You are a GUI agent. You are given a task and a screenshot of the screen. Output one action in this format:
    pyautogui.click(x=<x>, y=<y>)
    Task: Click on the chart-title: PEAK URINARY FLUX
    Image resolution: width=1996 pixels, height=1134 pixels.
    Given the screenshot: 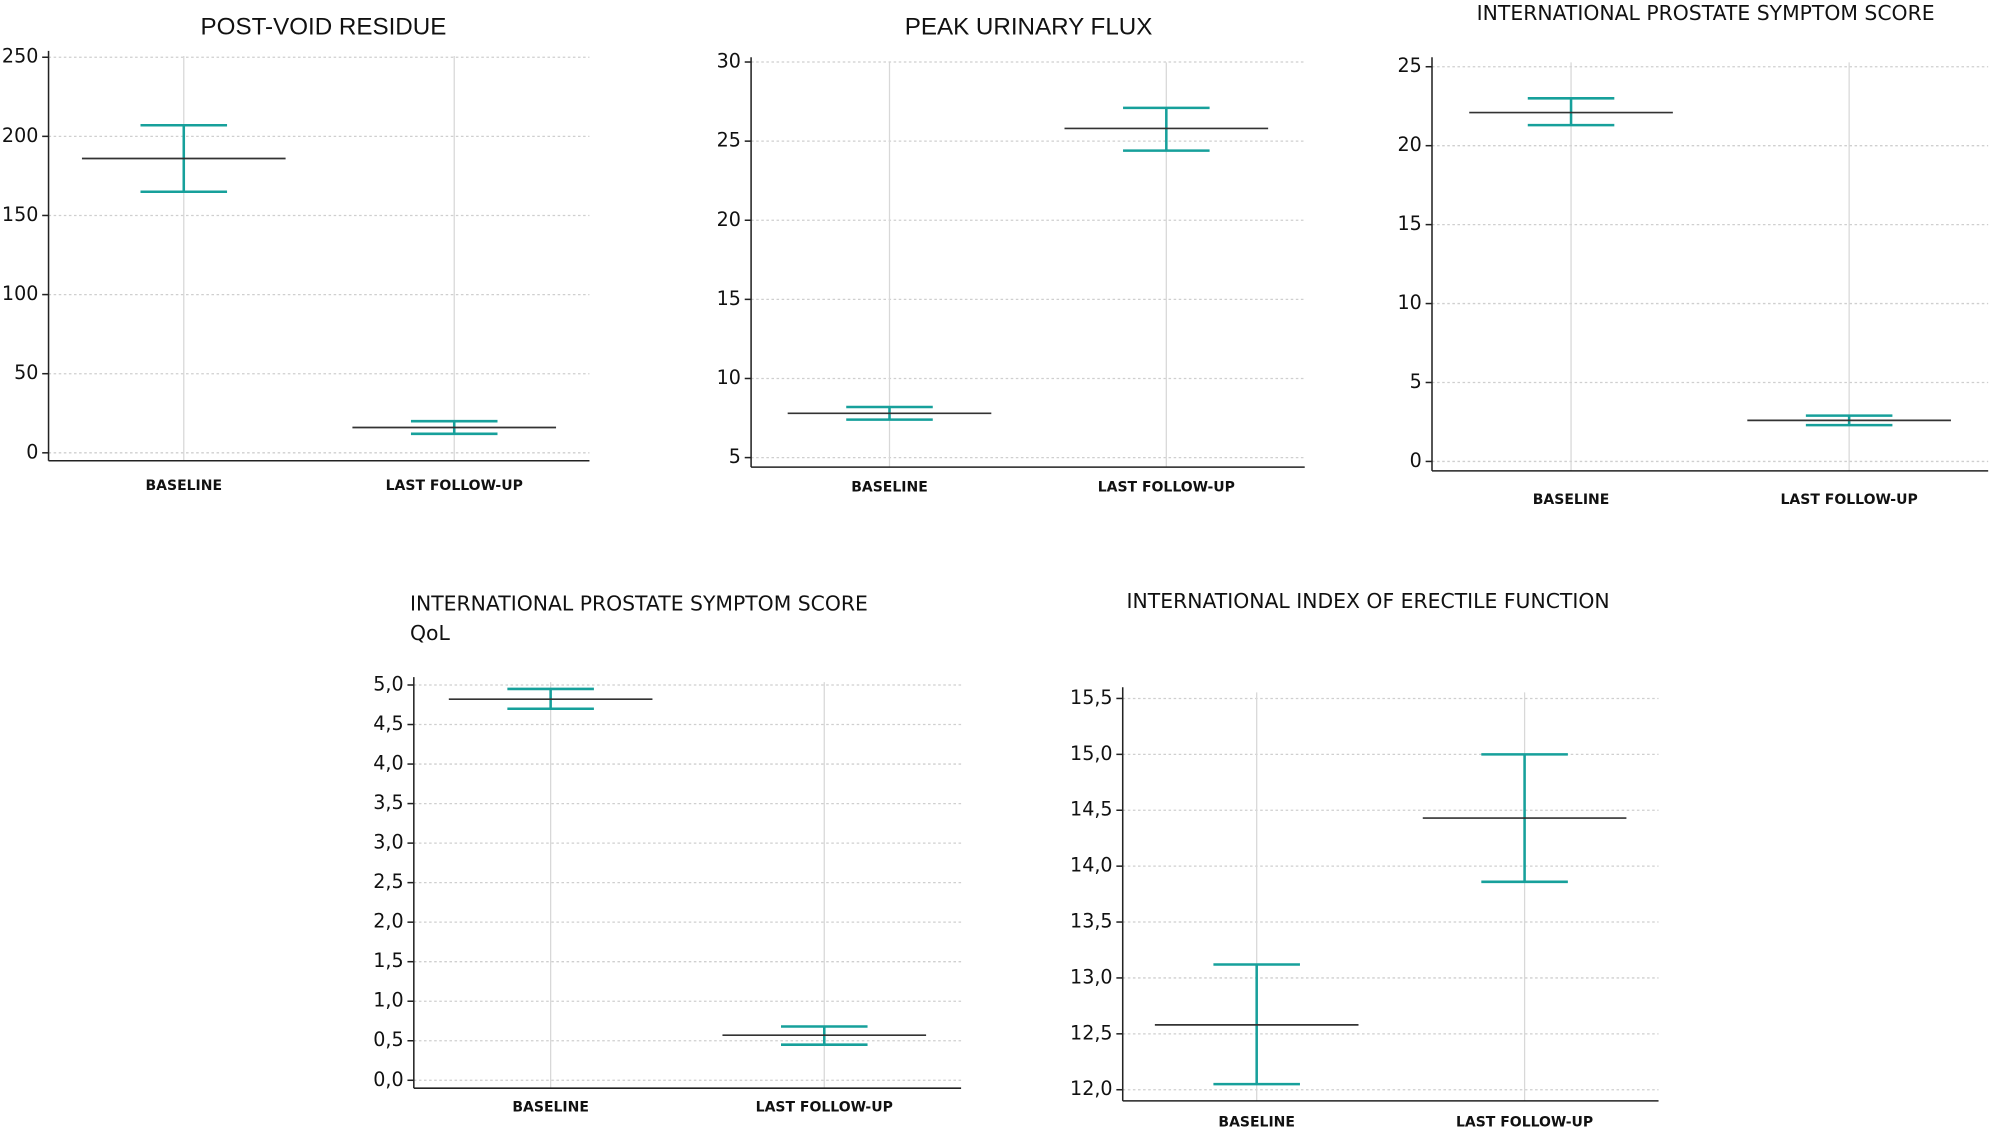 What is the action you would take?
    pyautogui.click(x=1029, y=26)
    